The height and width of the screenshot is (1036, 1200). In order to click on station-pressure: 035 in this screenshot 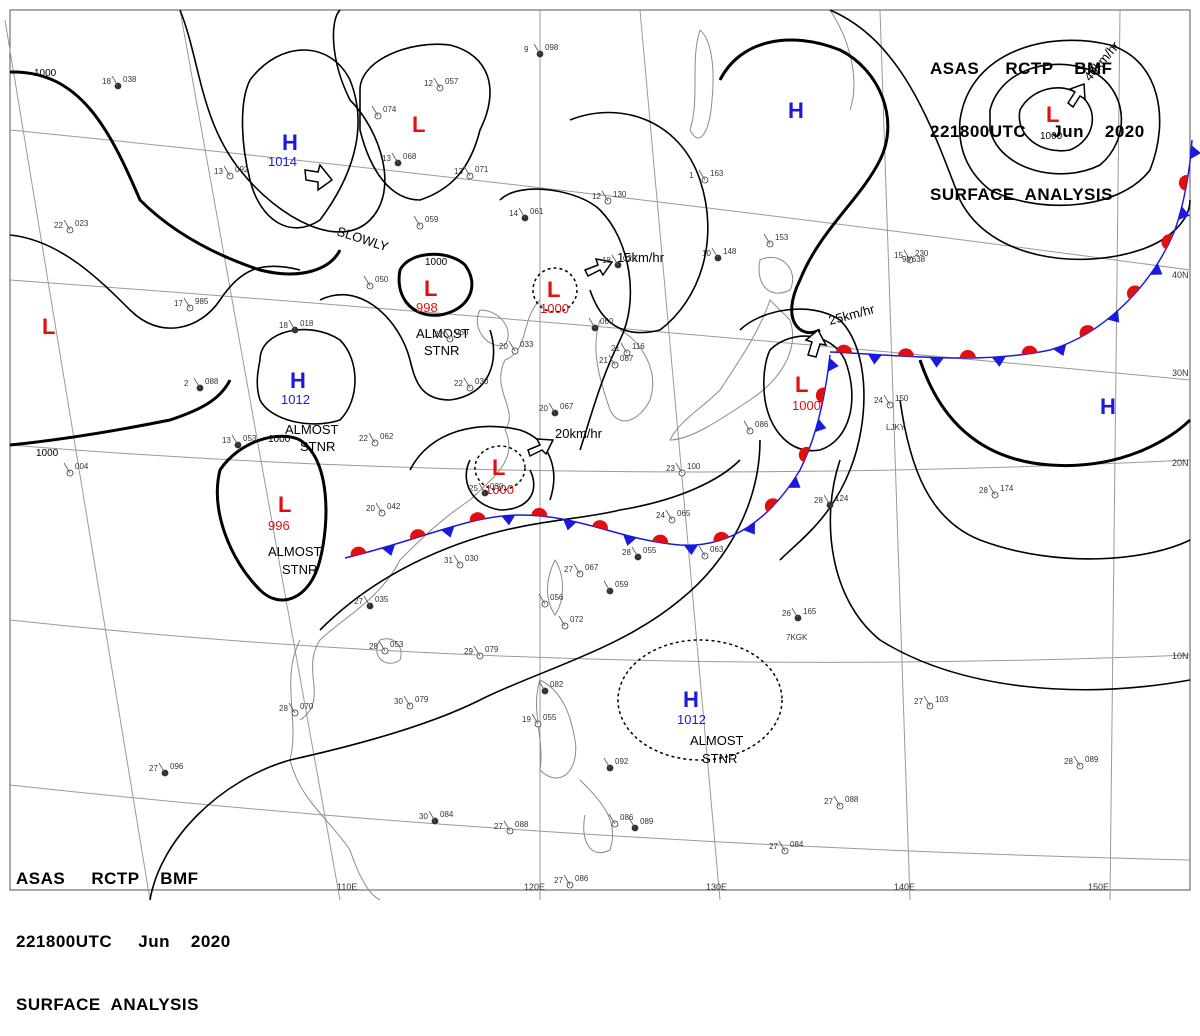, I will do `click(382, 599)`.